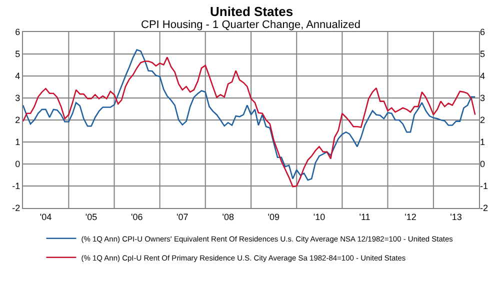 The height and width of the screenshot is (284, 500). I want to click on y2-tick-label: 3, so click(483, 98).